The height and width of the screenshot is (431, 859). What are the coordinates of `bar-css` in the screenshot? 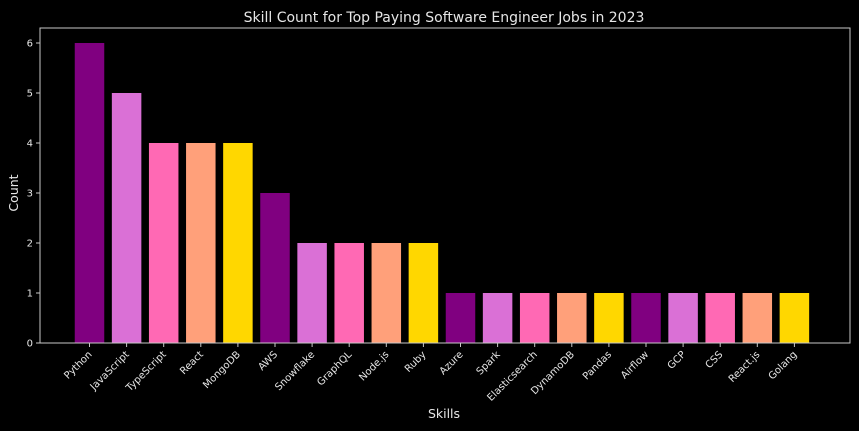 It's located at (720, 318).